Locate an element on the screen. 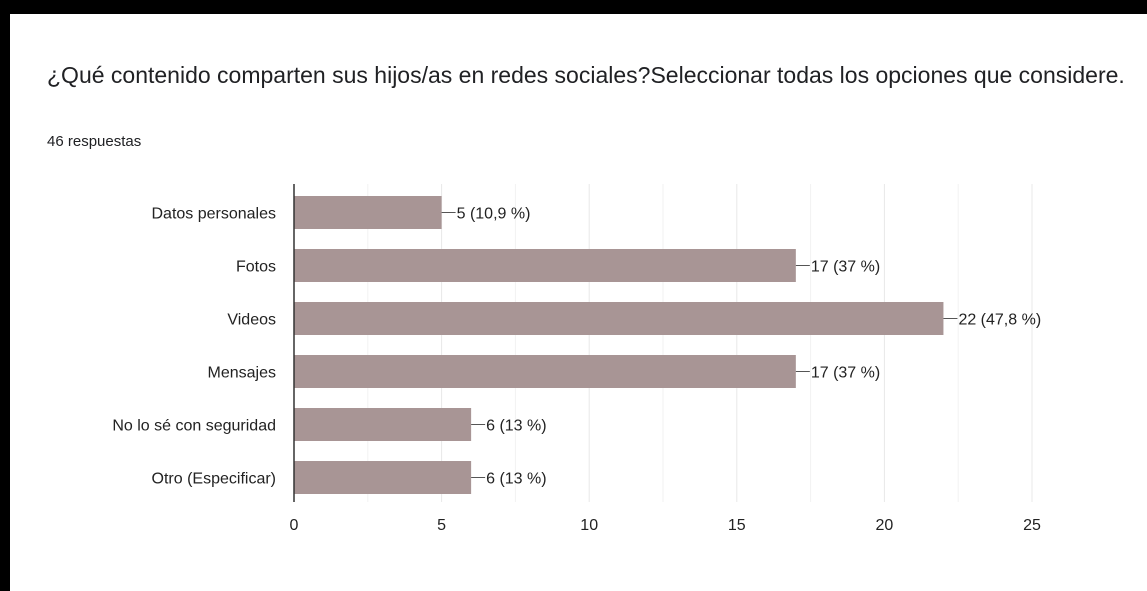 This screenshot has width=1147, height=591. category-label-0: Datos personales is located at coordinates (213, 214).